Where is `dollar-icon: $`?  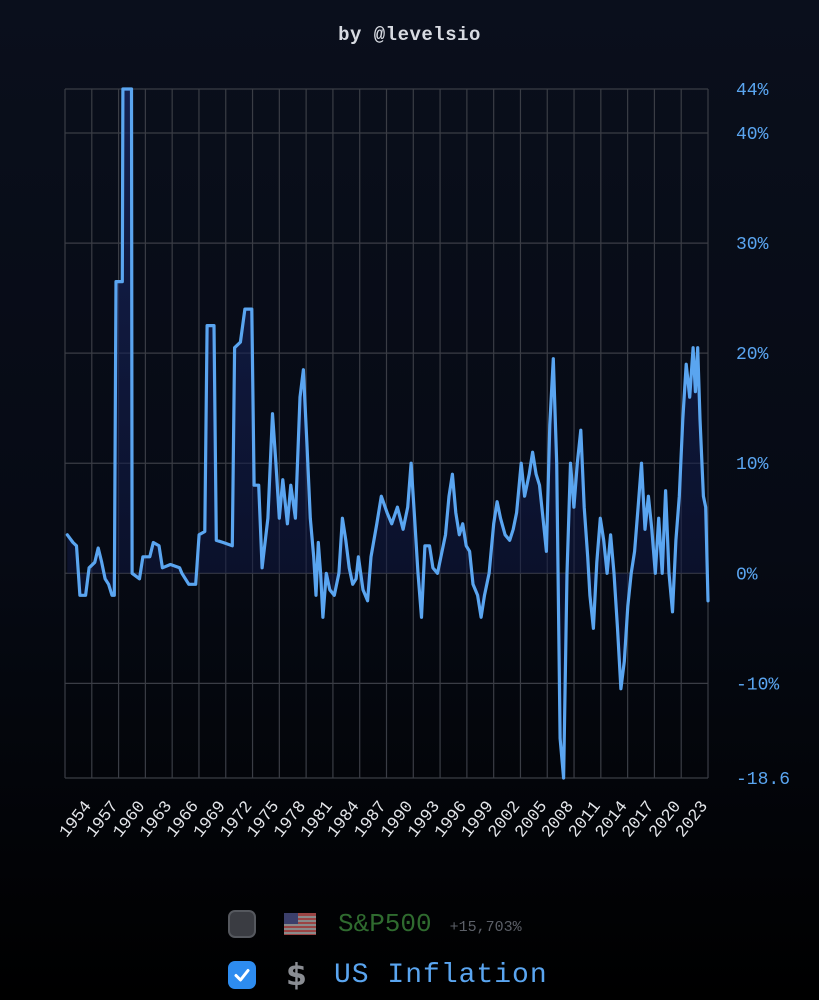 dollar-icon: $ is located at coordinates (296, 975).